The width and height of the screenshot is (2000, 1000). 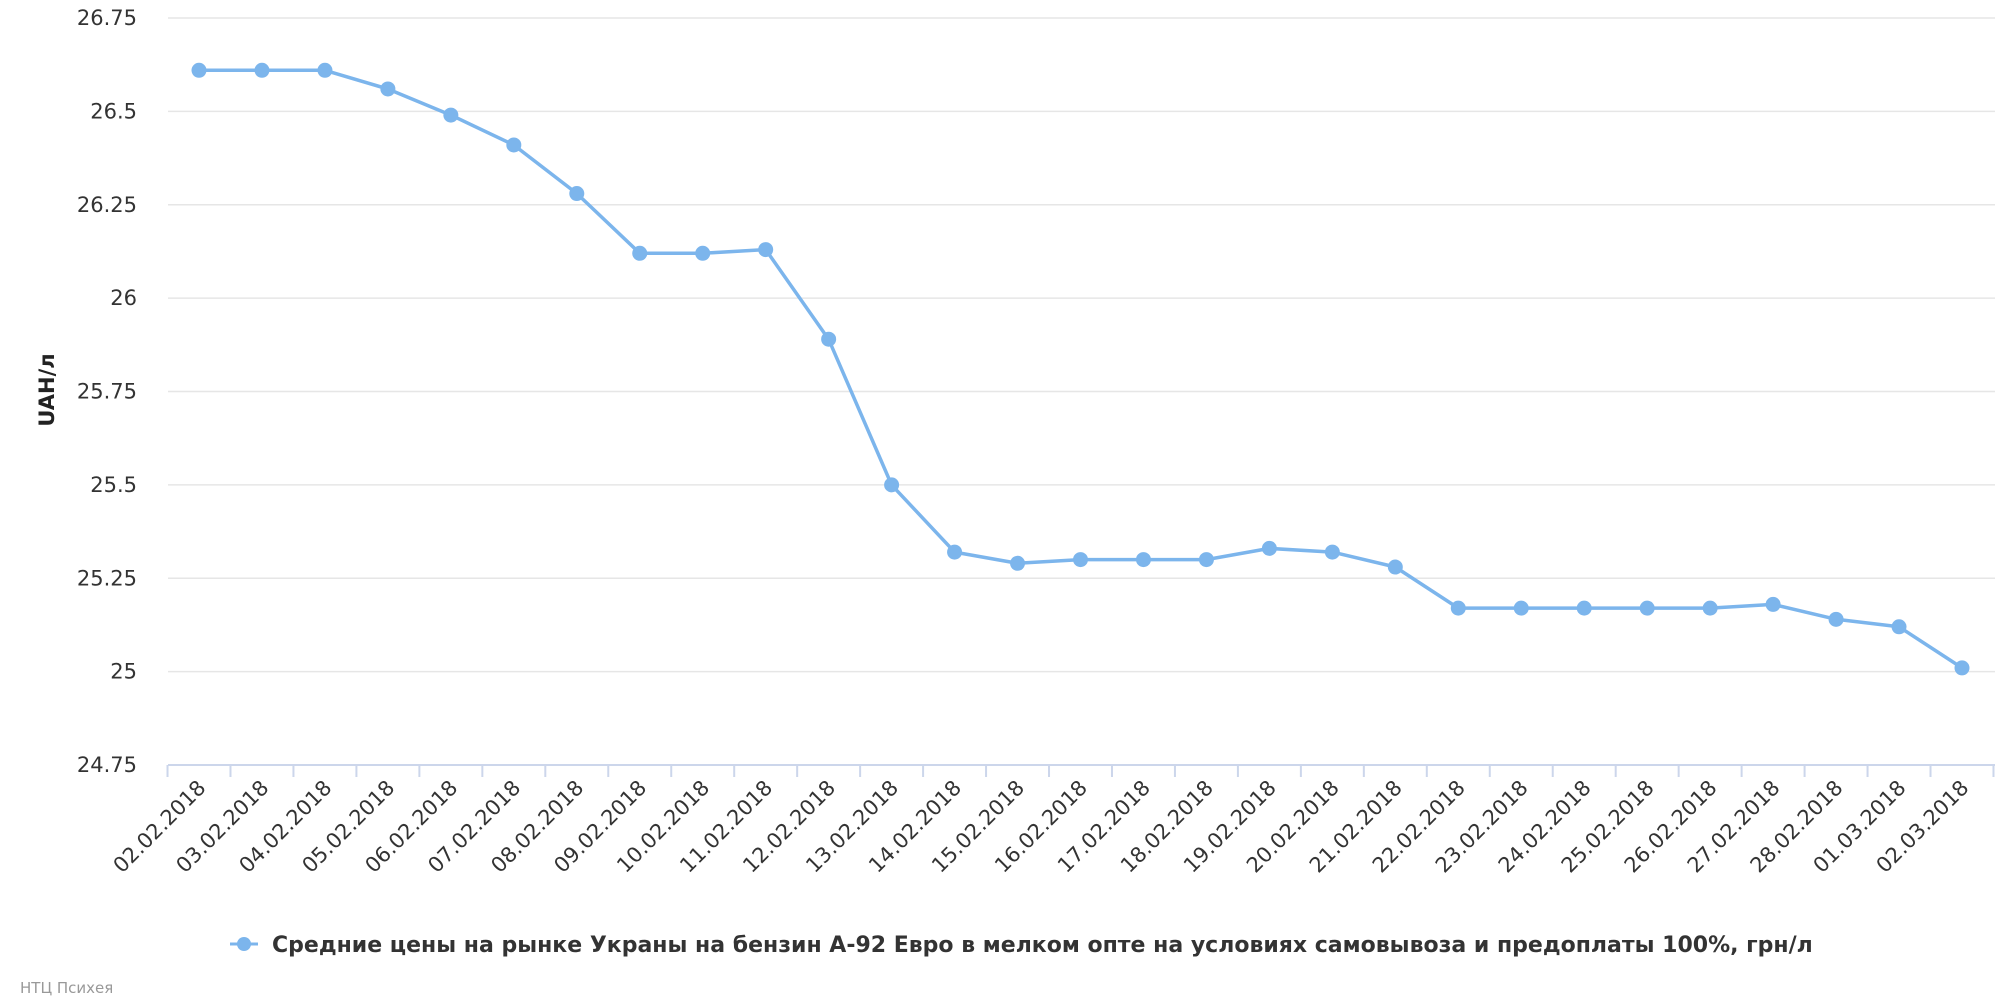 I want to click on y-axis-ticks: 24.75 25 25.25 25.5 25.75 26 26.25 26.5 26.75, so click(x=107, y=391).